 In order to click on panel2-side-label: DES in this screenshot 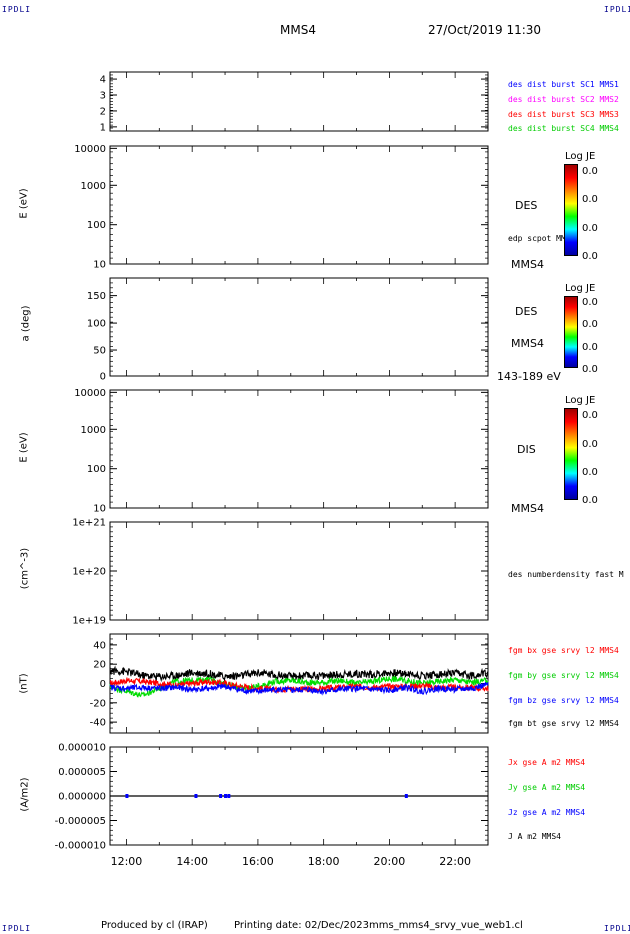, I will do `click(526, 205)`.